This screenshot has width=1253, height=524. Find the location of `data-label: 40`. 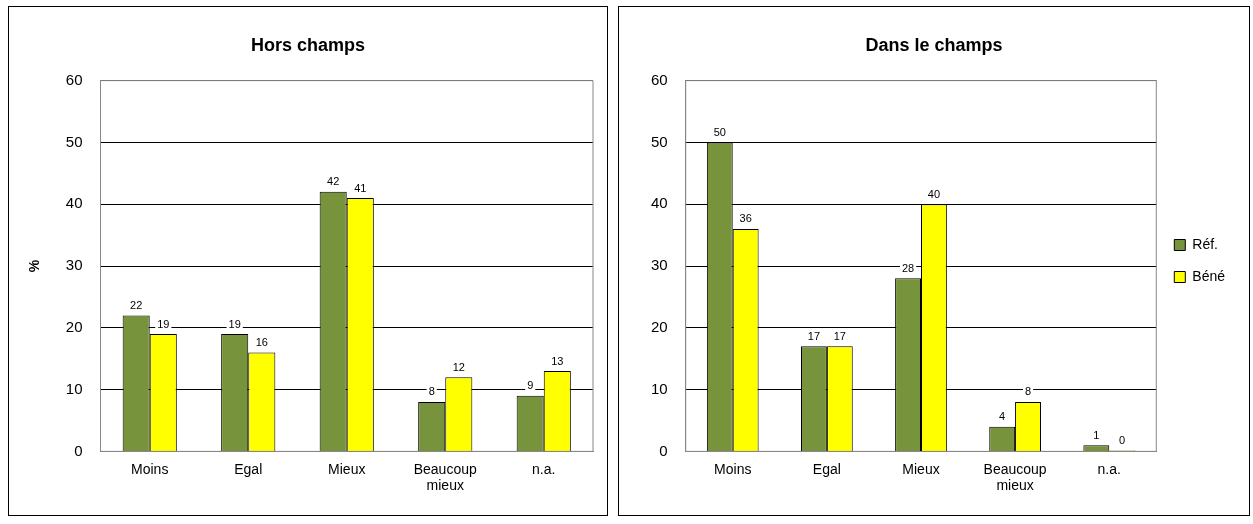

data-label: 40 is located at coordinates (934, 193).